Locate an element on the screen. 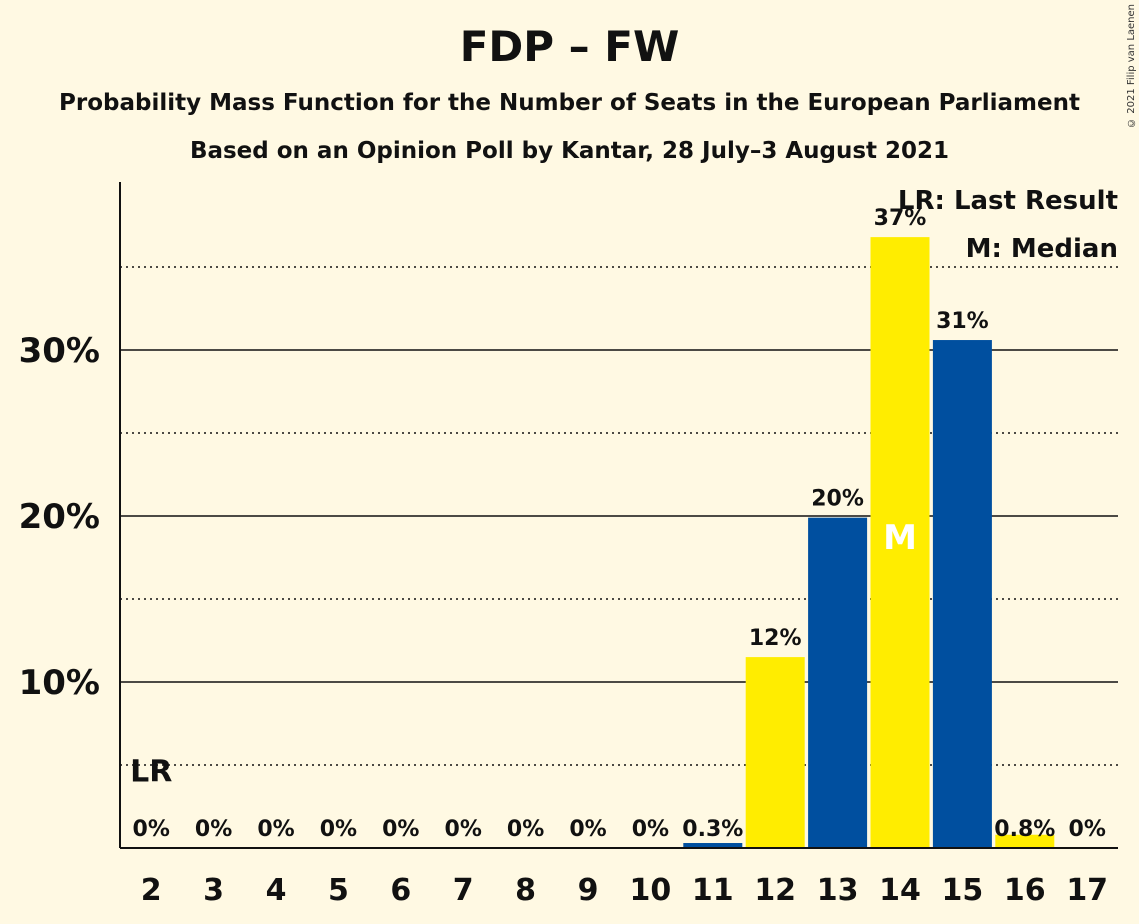  x-tick-label: 10 is located at coordinates (651, 890).